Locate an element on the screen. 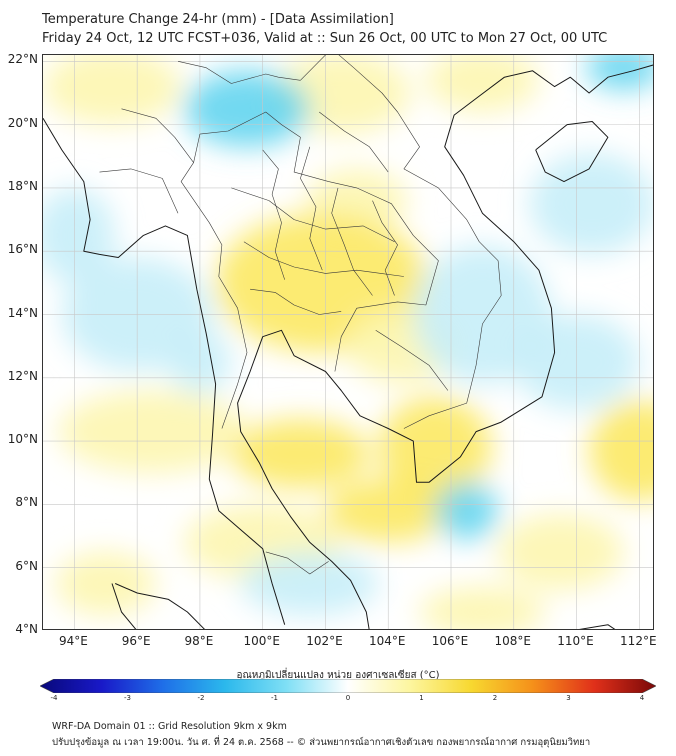 The height and width of the screenshot is (756, 676). colorbar-tick-label: 1 is located at coordinates (421, 698).